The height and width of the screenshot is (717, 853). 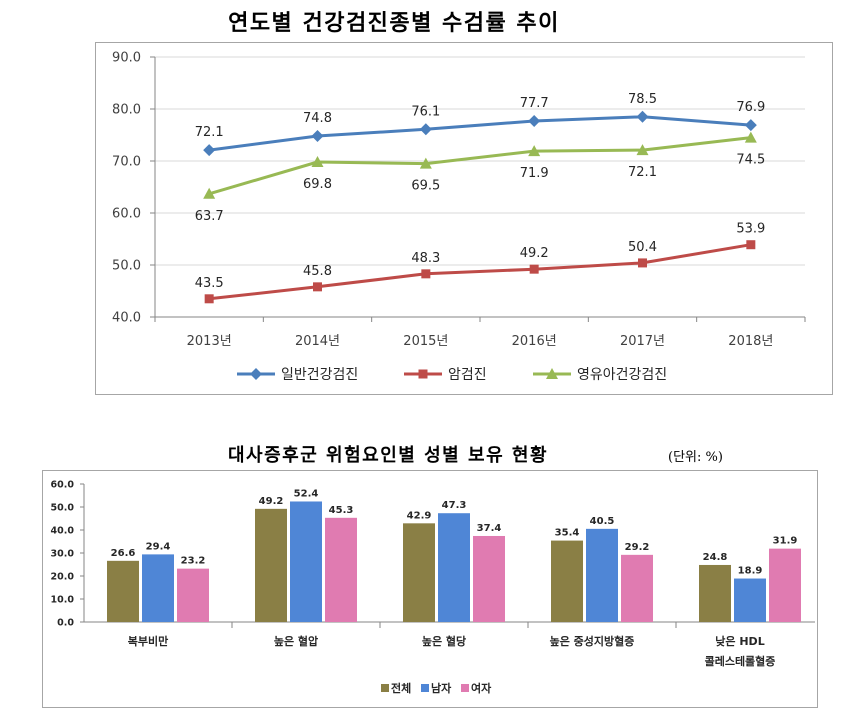 I want to click on x-tick-label: 복부비만, so click(x=148, y=641).